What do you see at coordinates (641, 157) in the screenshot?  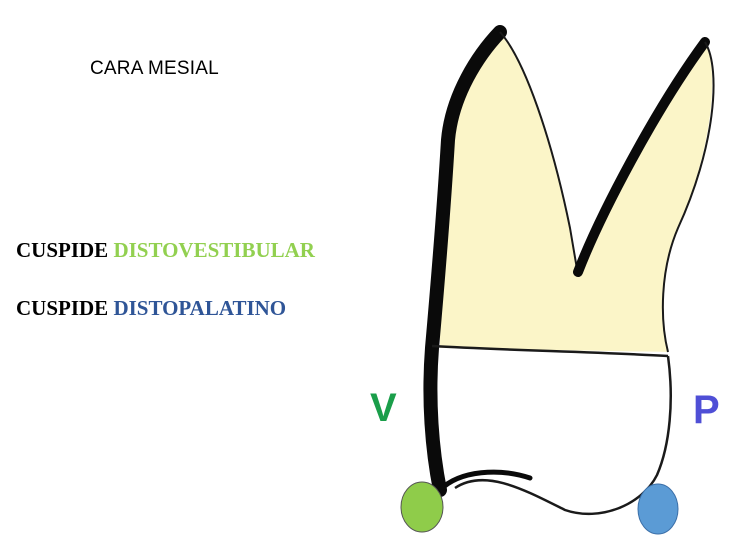 I see `palatal-root-inner-outline` at bounding box center [641, 157].